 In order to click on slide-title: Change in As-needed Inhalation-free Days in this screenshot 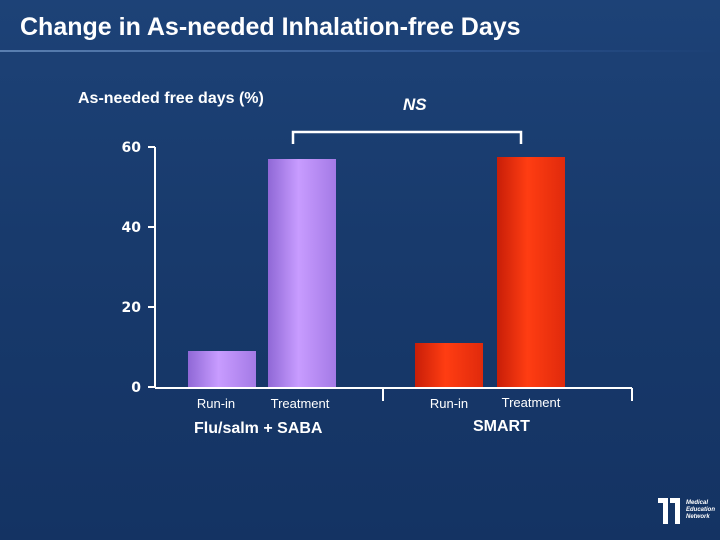, I will do `click(270, 27)`.